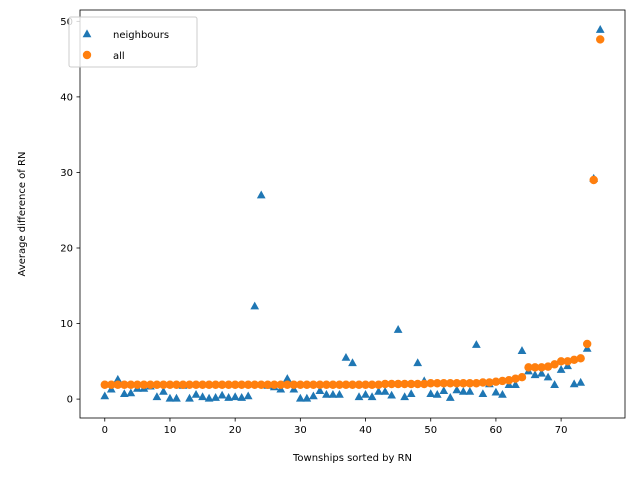  What do you see at coordinates (365, 430) in the screenshot?
I see `x-tick-label-40: 40` at bounding box center [365, 430].